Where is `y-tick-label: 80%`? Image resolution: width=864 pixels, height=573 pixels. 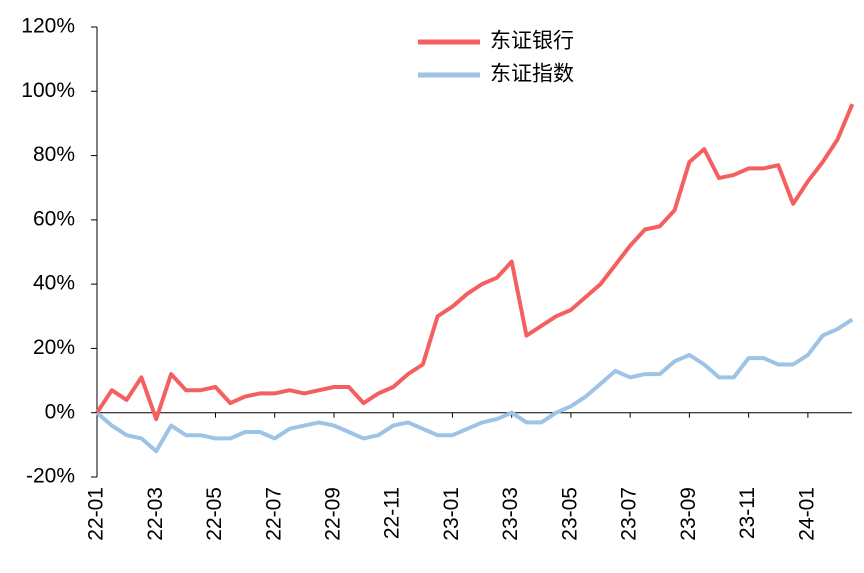
y-tick-label: 80% is located at coordinates (54, 154).